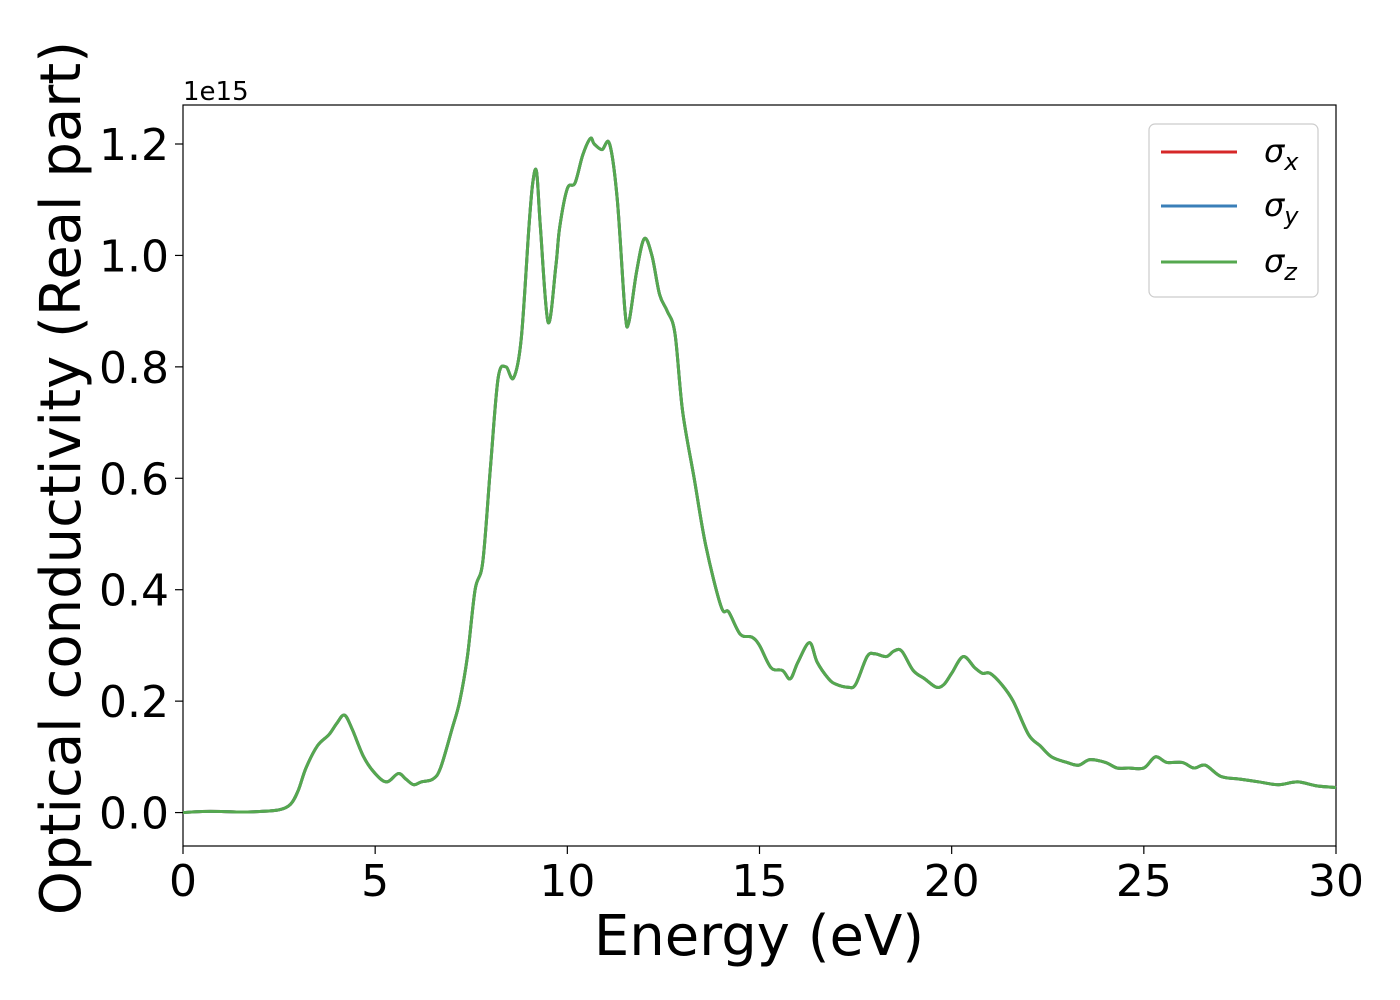 Image resolution: width=1400 pixels, height=1000 pixels. I want to click on y-axis-label: Optical conductivity (Real part), so click(61, 478).